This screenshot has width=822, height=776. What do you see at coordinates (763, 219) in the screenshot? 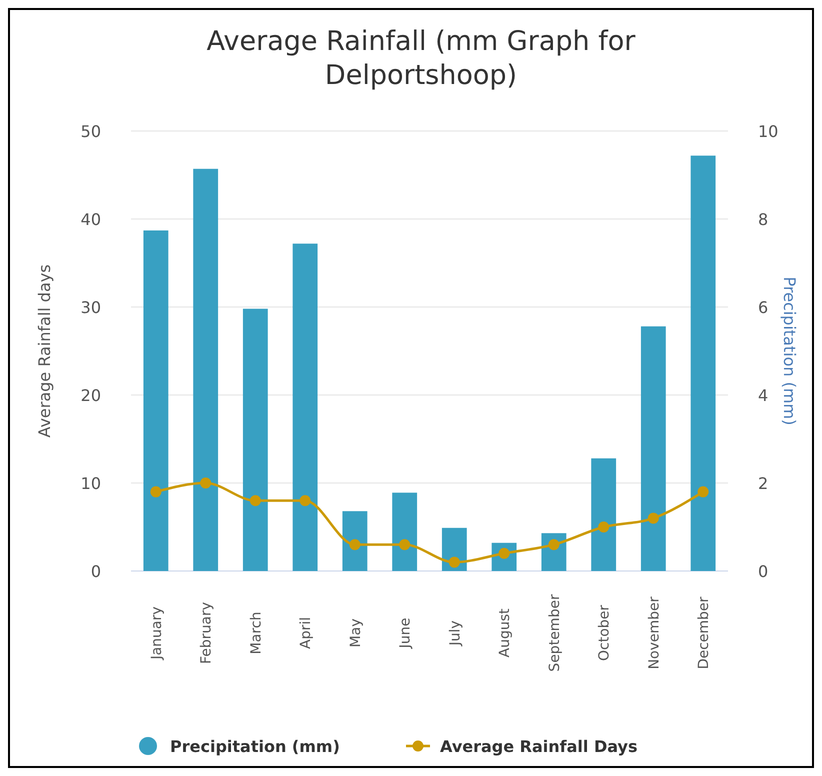
I see `y2-tick-label: 8` at bounding box center [763, 219].